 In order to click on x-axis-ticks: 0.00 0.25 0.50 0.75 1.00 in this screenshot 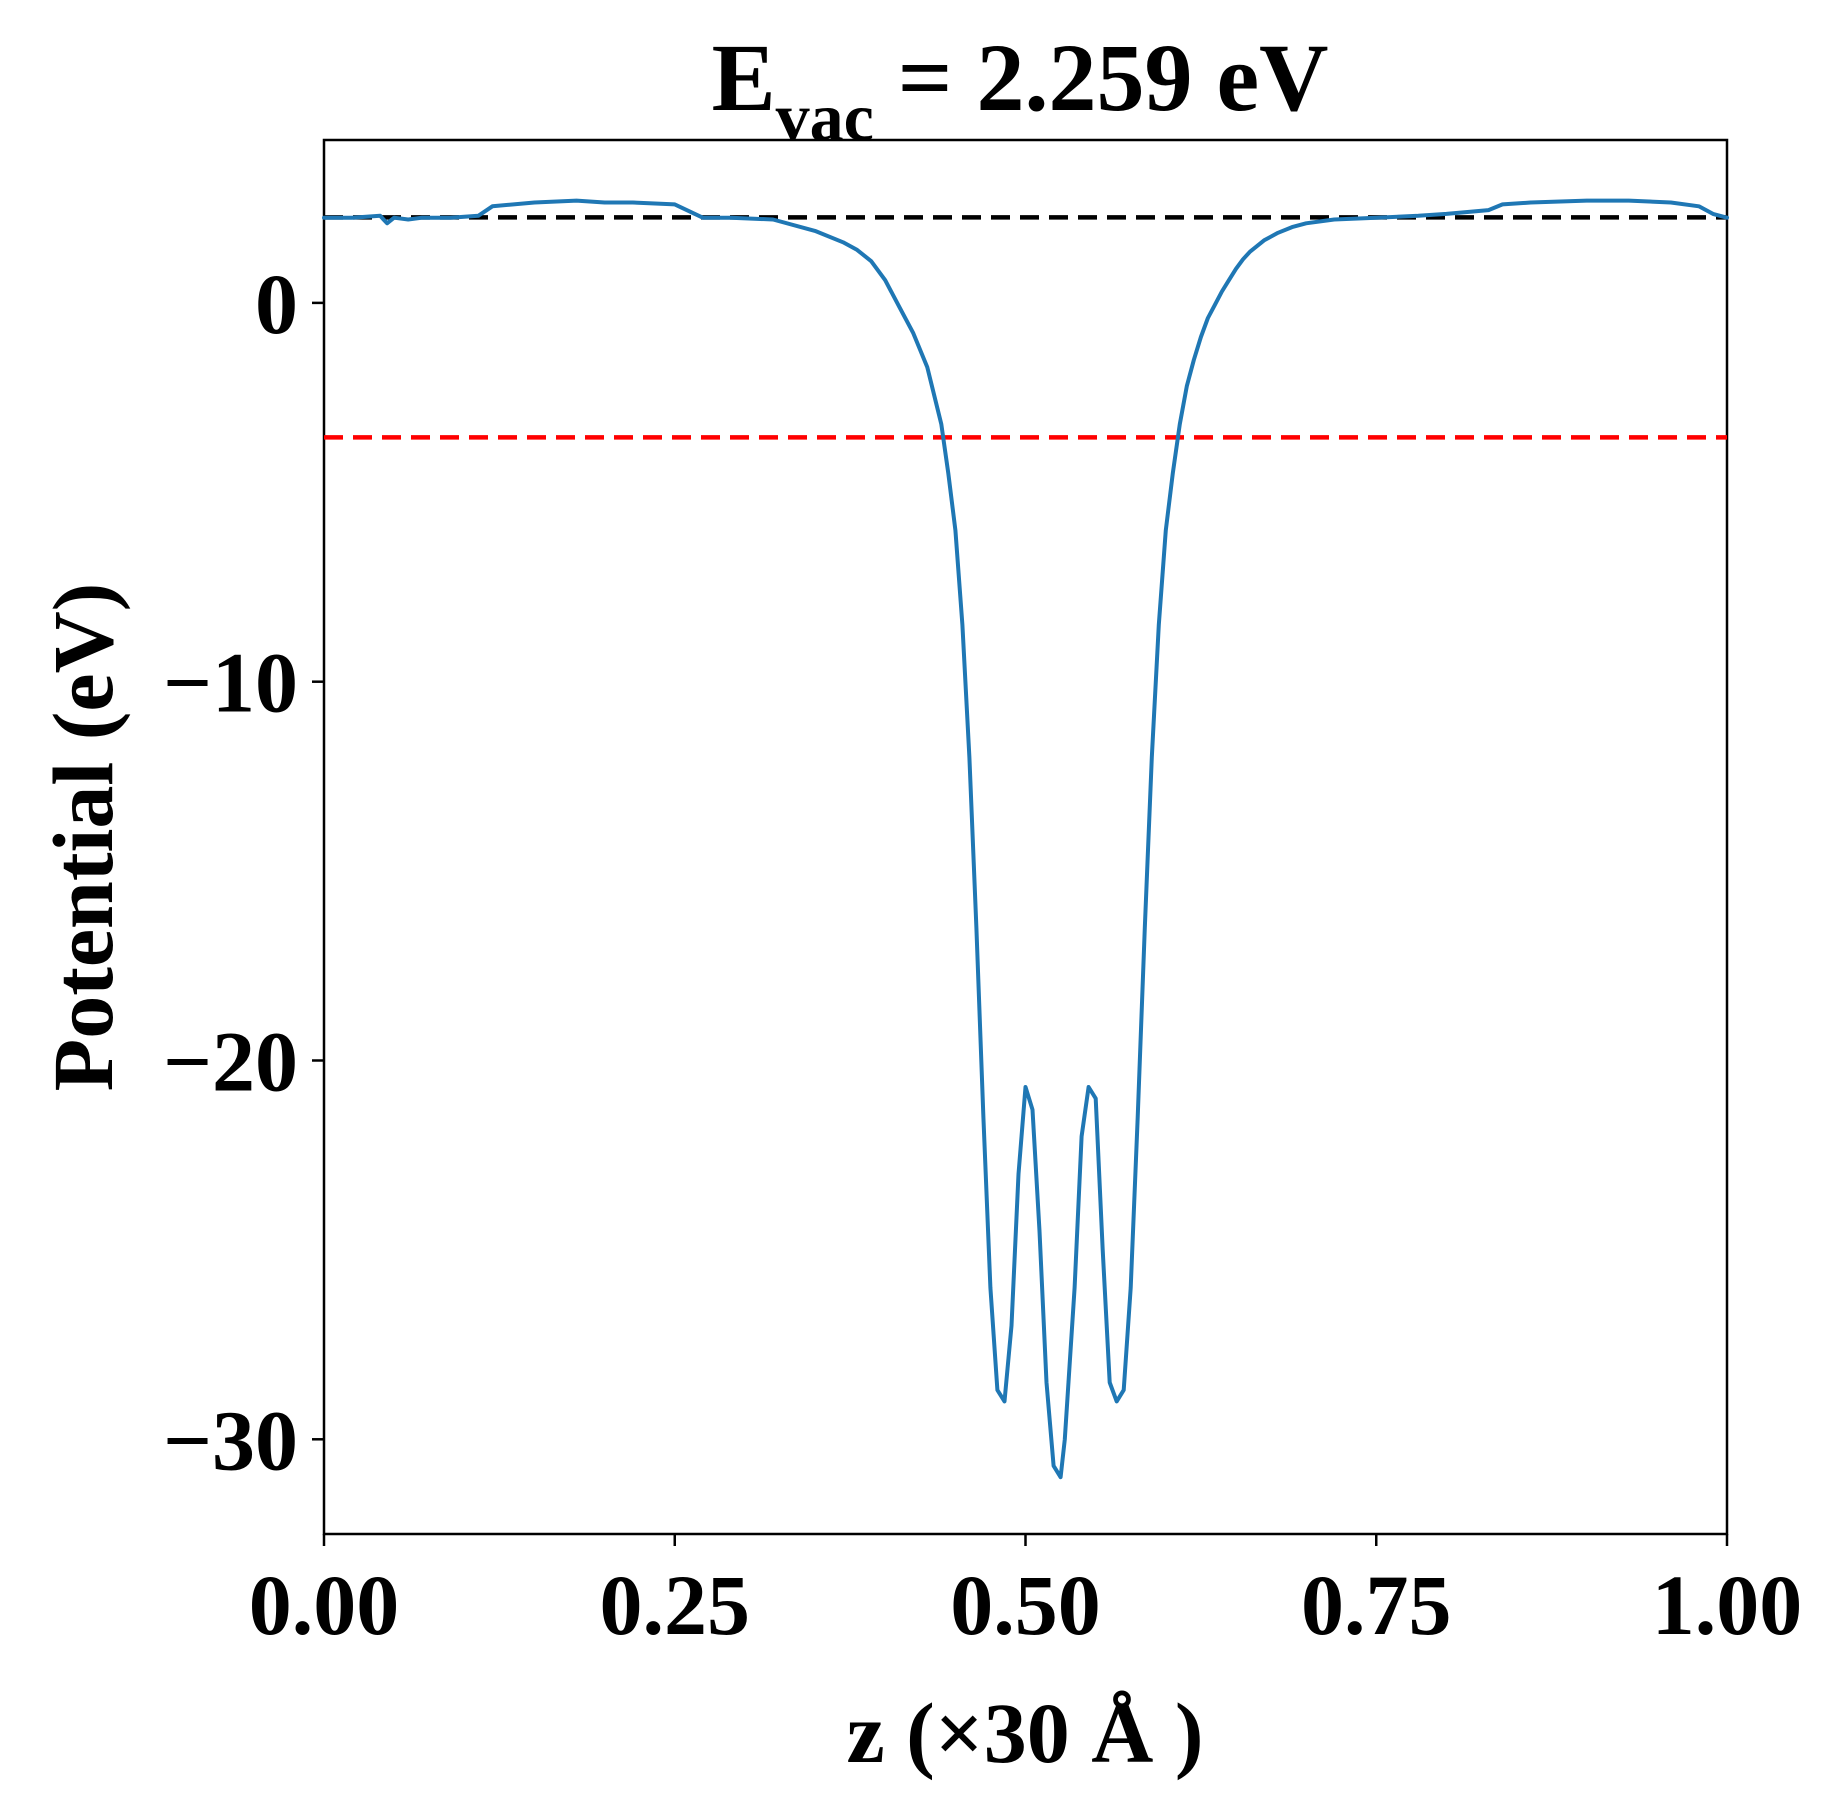, I will do `click(1026, 1593)`.